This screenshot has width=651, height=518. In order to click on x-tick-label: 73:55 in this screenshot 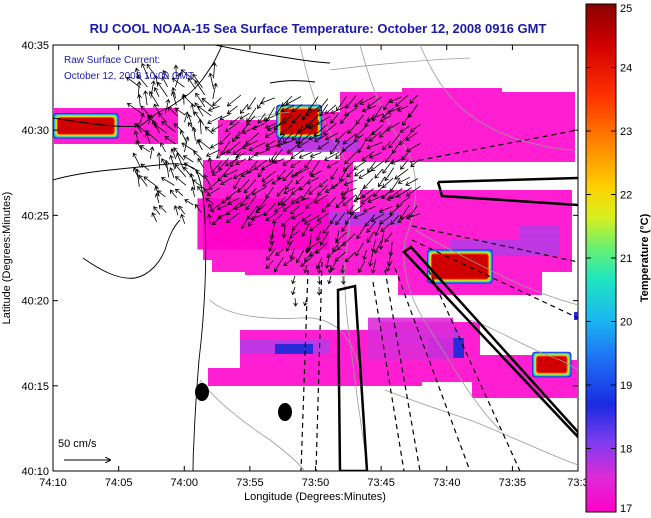, I will do `click(250, 483)`.